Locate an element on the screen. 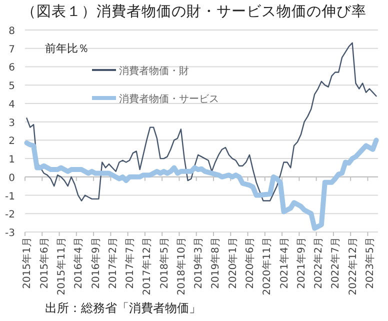 Image resolution: width=388 pixels, height=321 pixels. x-tick-label: 2017年7月 is located at coordinates (130, 263).